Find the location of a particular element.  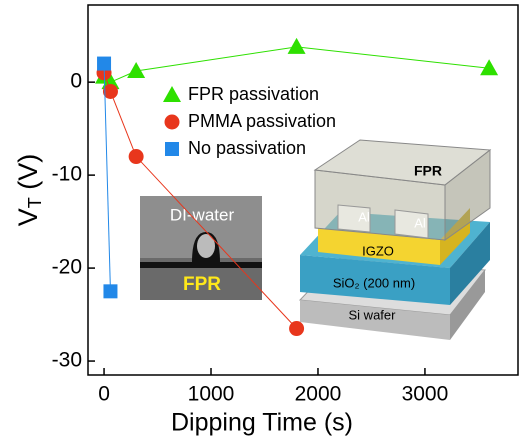

y-label-part: T is located at coordinates (35, 202).